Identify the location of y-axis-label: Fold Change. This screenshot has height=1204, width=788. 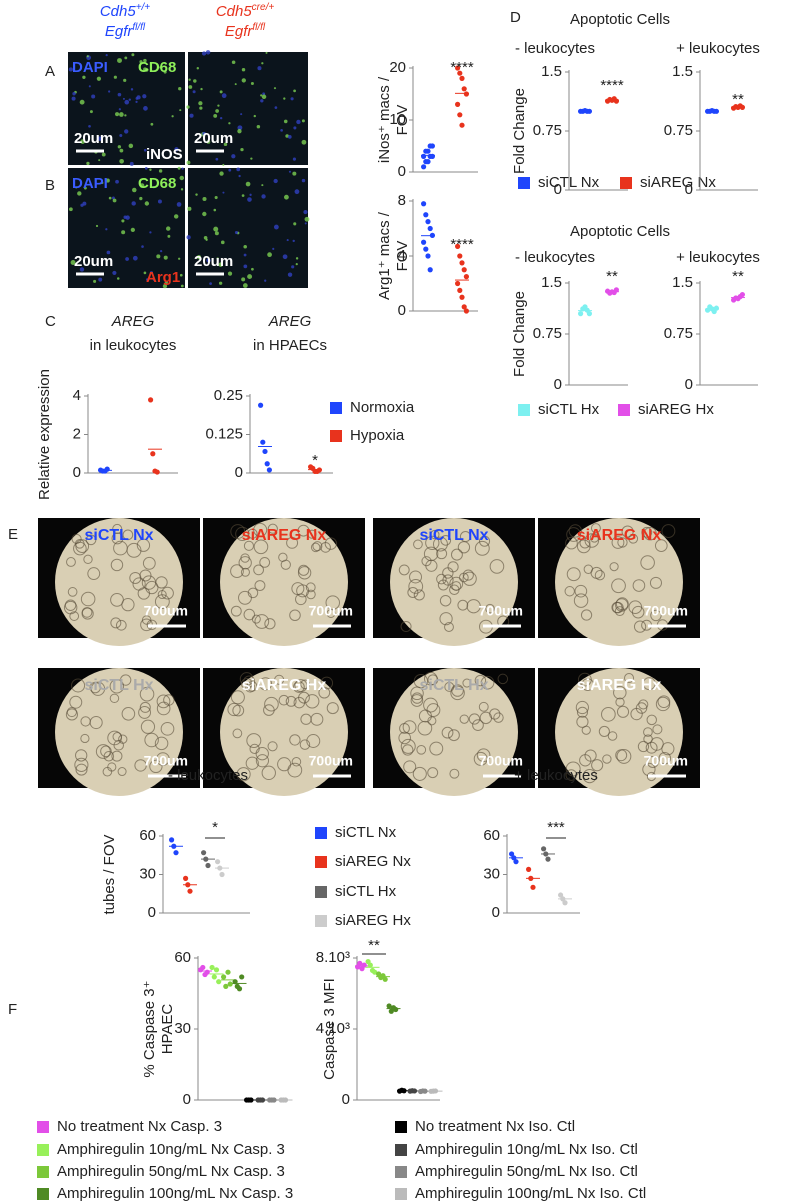
(519, 334).